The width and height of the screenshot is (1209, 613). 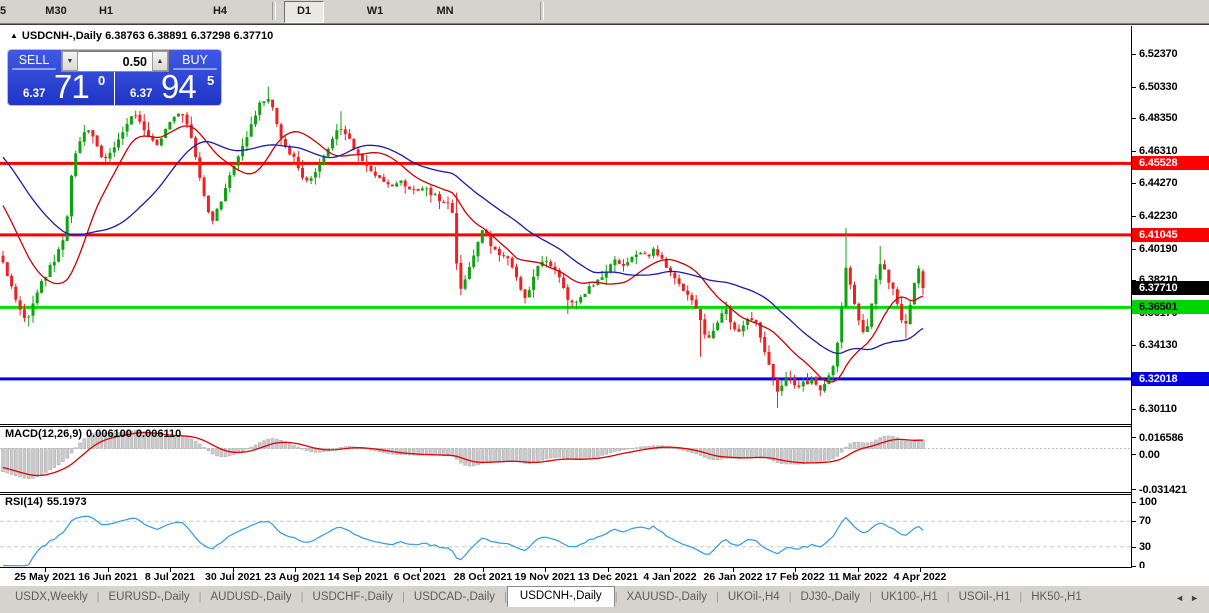 I want to click on buy-button: BUY, so click(x=195, y=60).